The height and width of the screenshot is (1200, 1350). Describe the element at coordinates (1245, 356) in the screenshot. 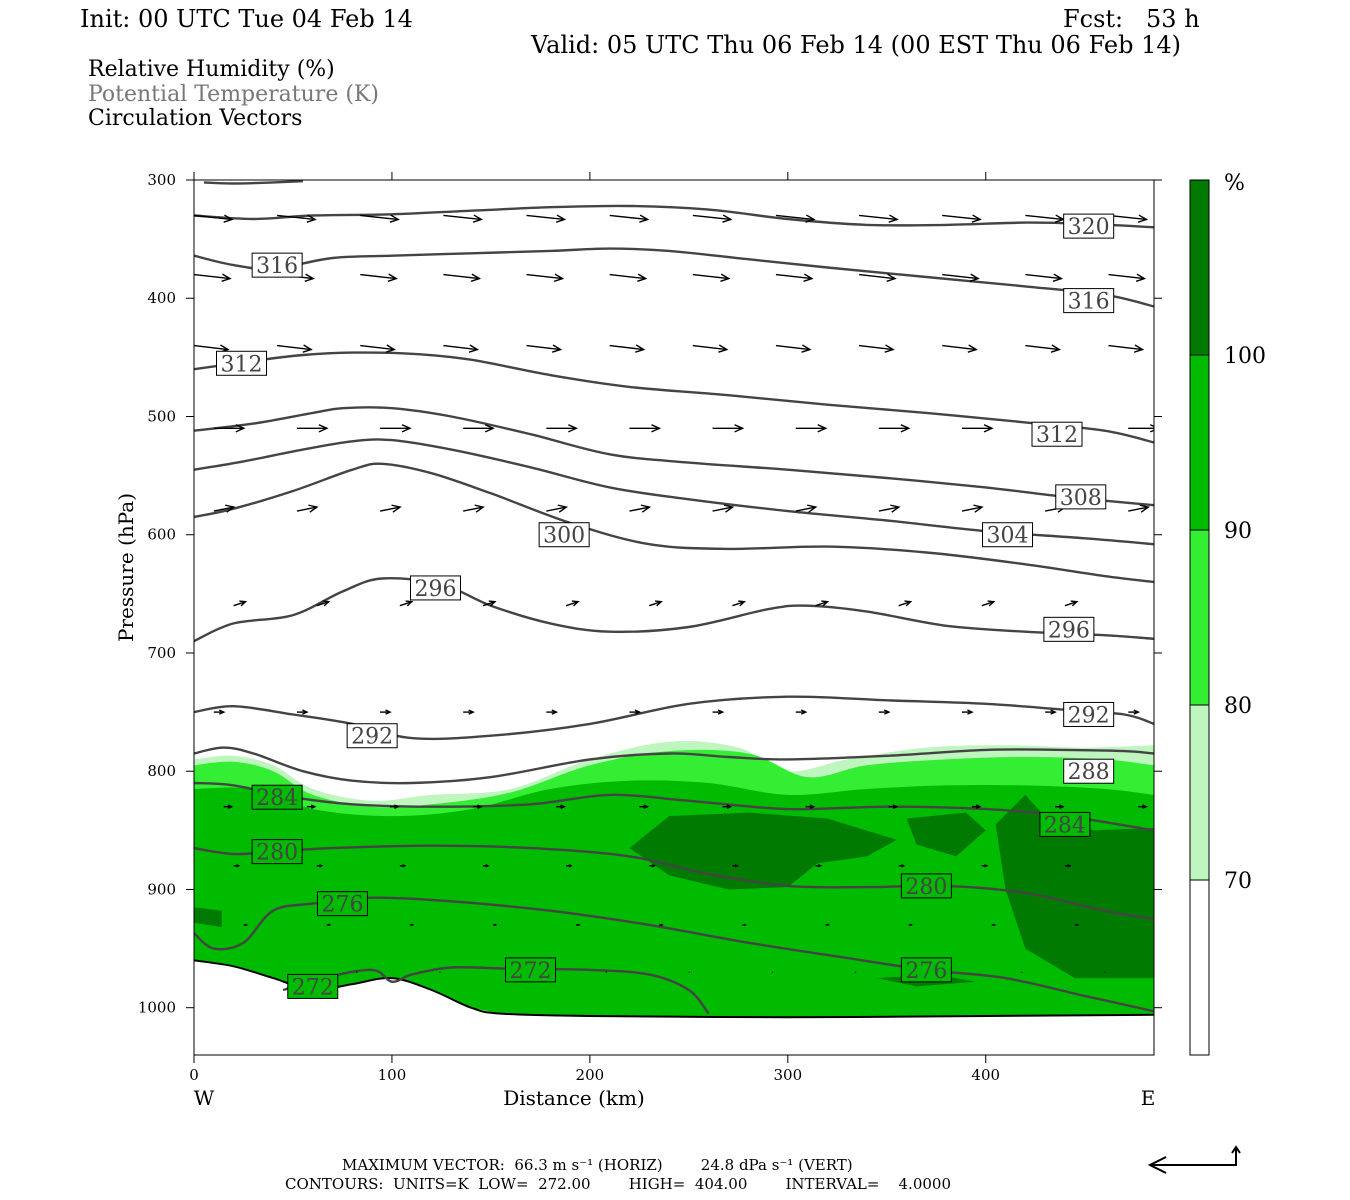

I see `colorbar-label: 100` at that location.